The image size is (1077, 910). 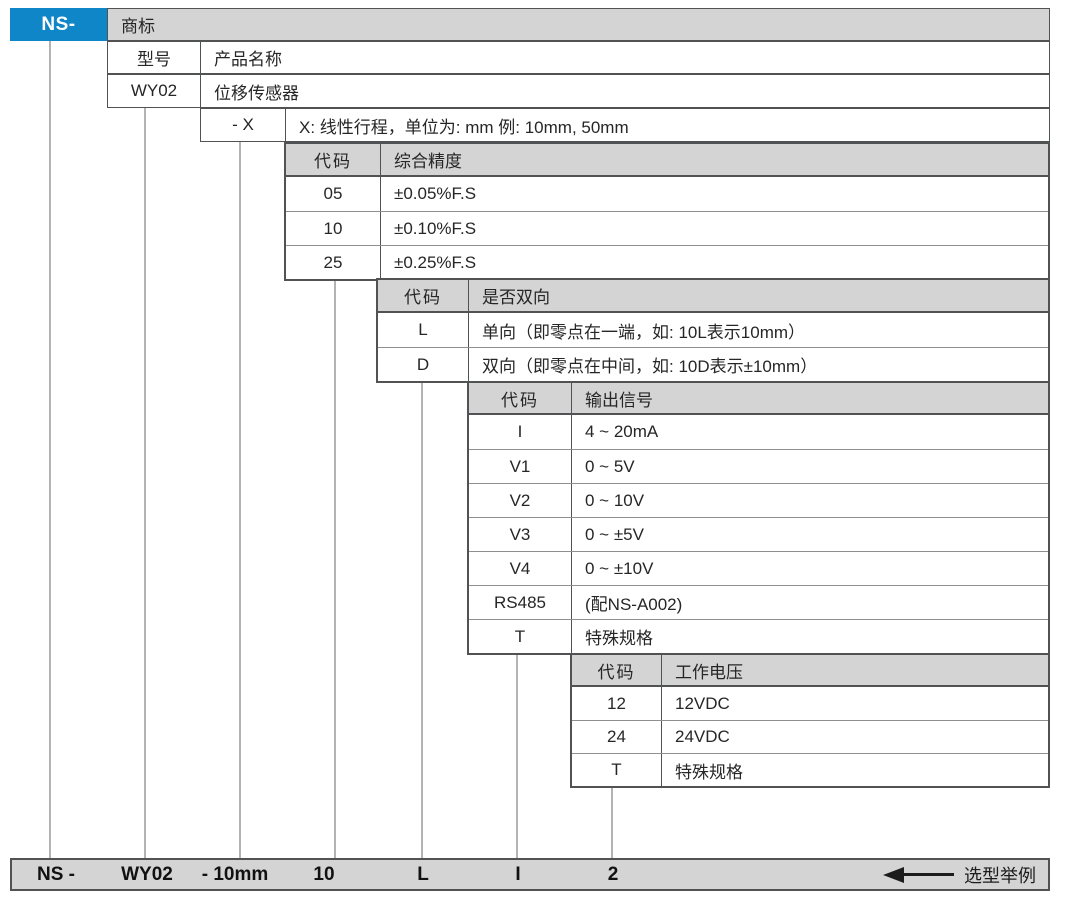 What do you see at coordinates (617, 670) in the screenshot?
I see `voltage-code-header: 代码` at bounding box center [617, 670].